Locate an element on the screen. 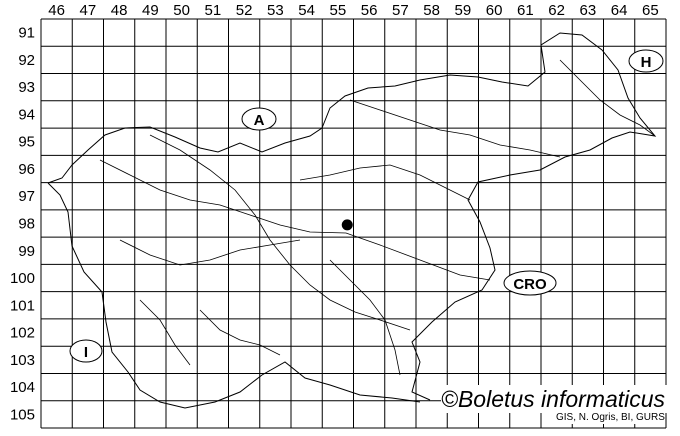 The height and width of the screenshot is (436, 680). column-label: 51 is located at coordinates (213, 10).